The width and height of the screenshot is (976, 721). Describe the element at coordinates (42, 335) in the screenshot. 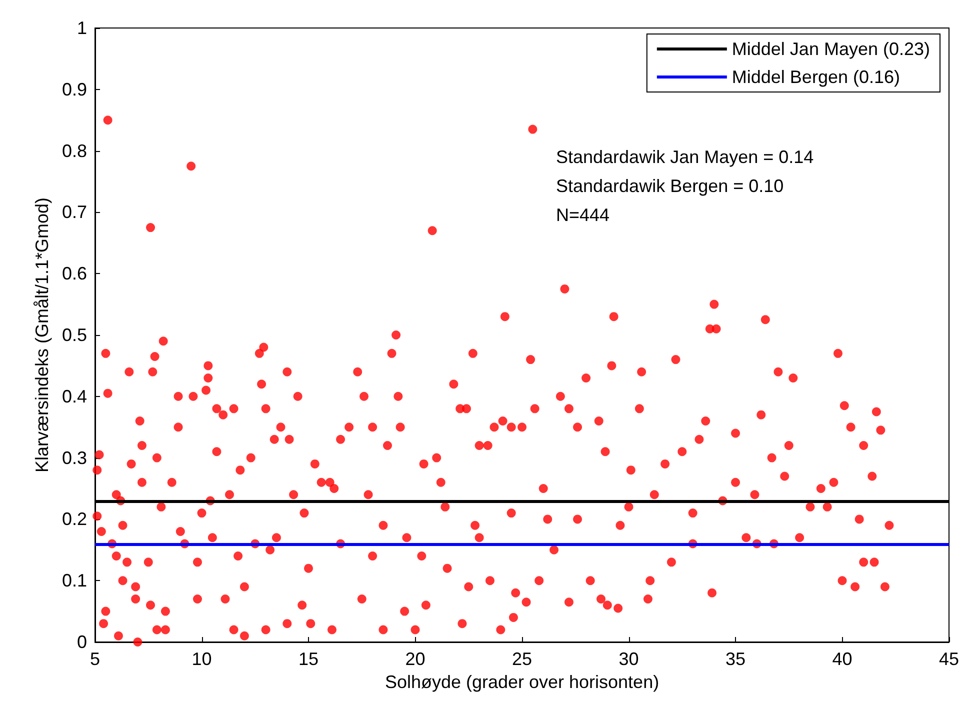

I see `y-axis-title: Klarværsindeks (Gmålt/1.1*Gmod)` at that location.